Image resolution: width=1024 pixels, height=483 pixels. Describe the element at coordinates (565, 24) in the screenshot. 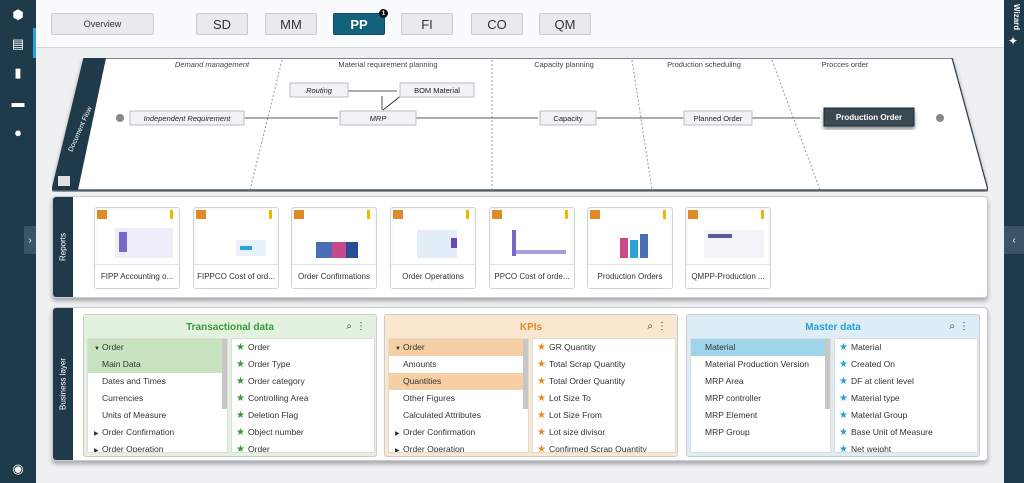

I see `tab-qm: QM` at that location.